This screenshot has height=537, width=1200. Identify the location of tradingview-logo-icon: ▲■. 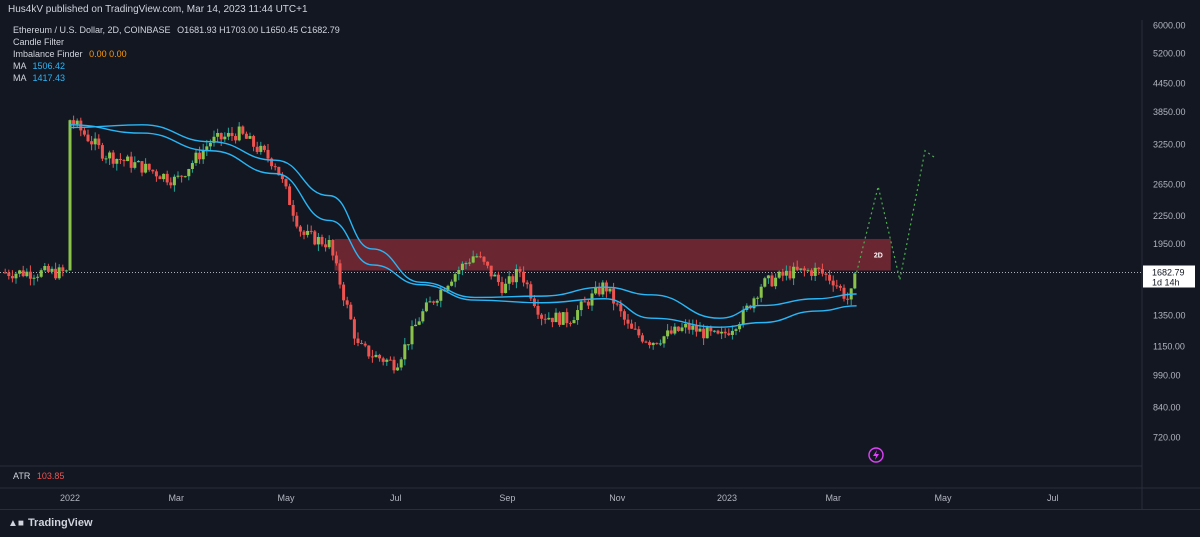
(16, 523).